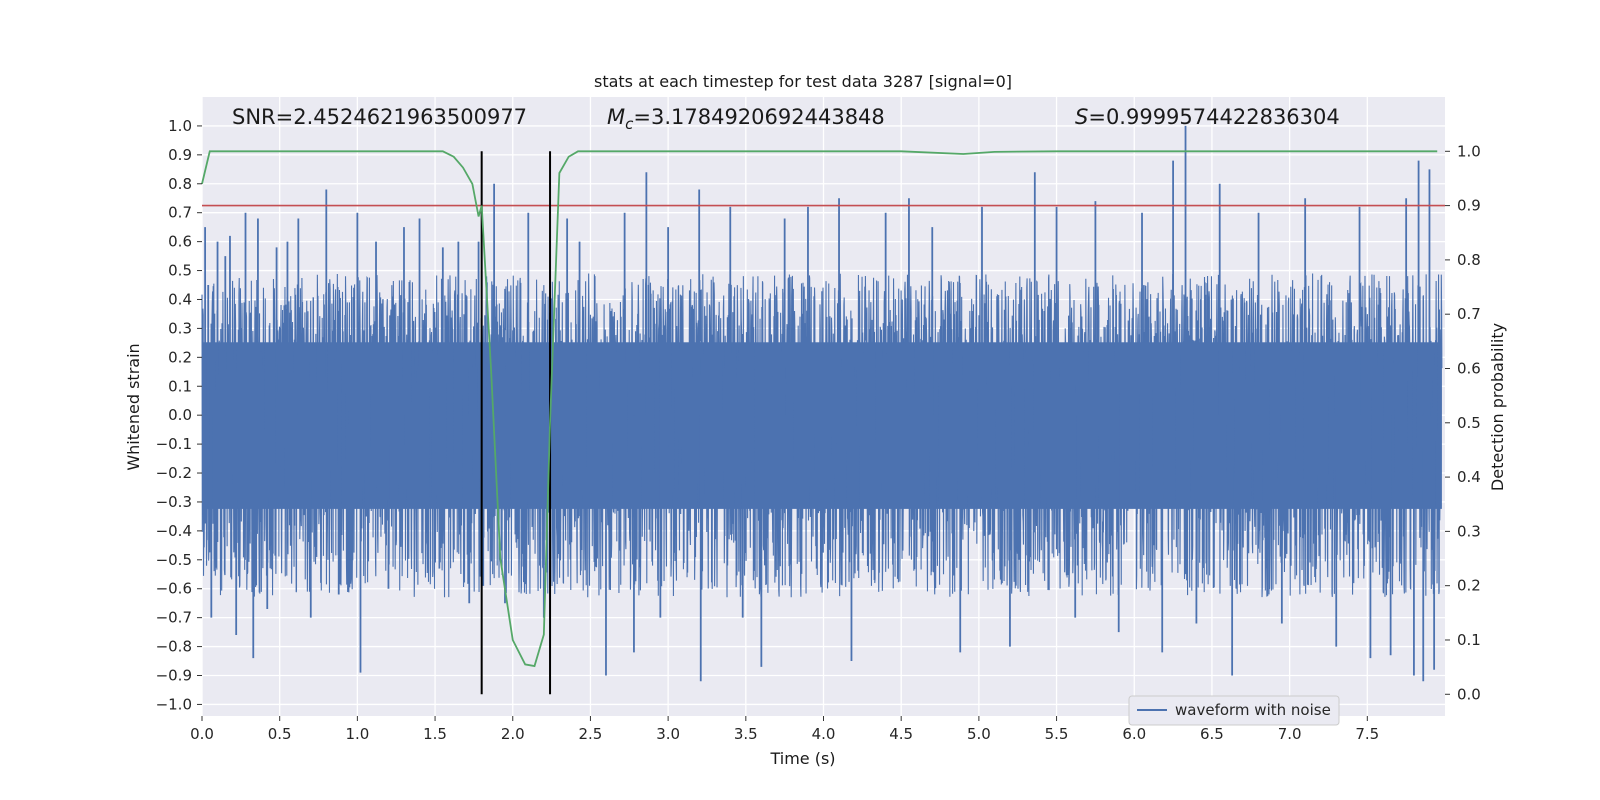 The image size is (1600, 800). What do you see at coordinates (180, 213) in the screenshot?
I see `y-tick-label: 0.7` at bounding box center [180, 213].